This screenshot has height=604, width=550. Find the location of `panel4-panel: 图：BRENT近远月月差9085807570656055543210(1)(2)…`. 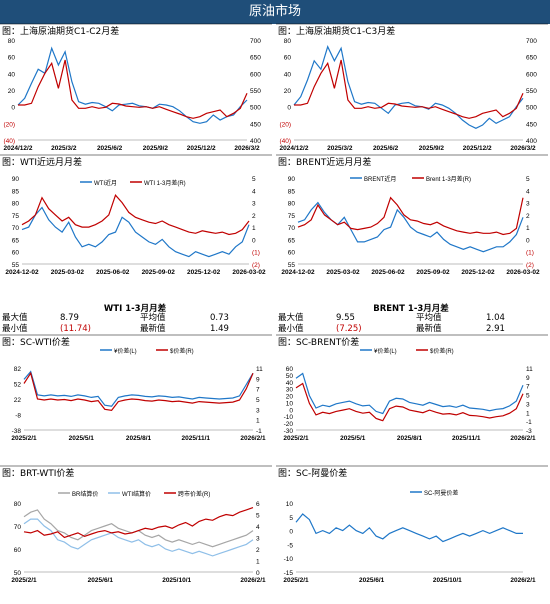

panel4-panel: 图：BRENT近远月月差9085807570656055543210(1)(2)… is located at coordinates (412, 215).